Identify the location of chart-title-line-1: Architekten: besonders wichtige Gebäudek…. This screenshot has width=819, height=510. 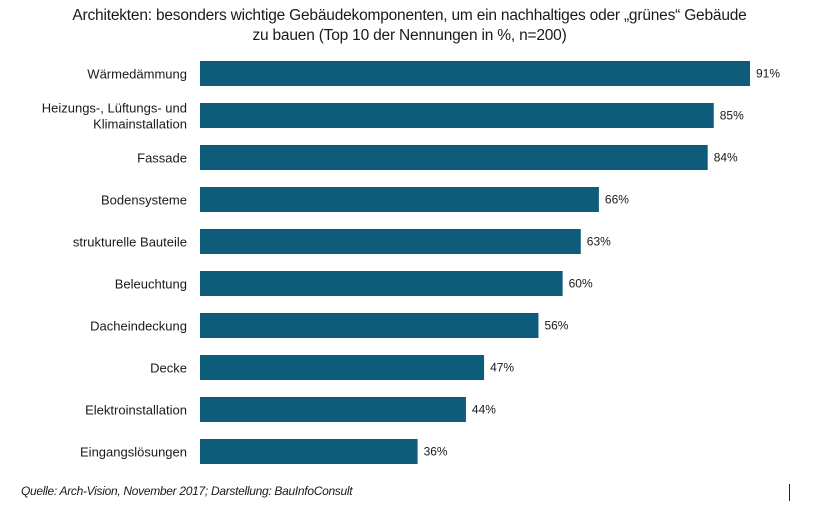
(409, 15).